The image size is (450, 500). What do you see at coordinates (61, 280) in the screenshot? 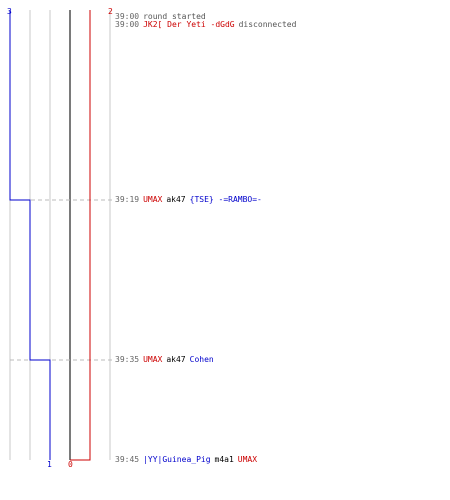
I see `event-markers` at bounding box center [61, 280].